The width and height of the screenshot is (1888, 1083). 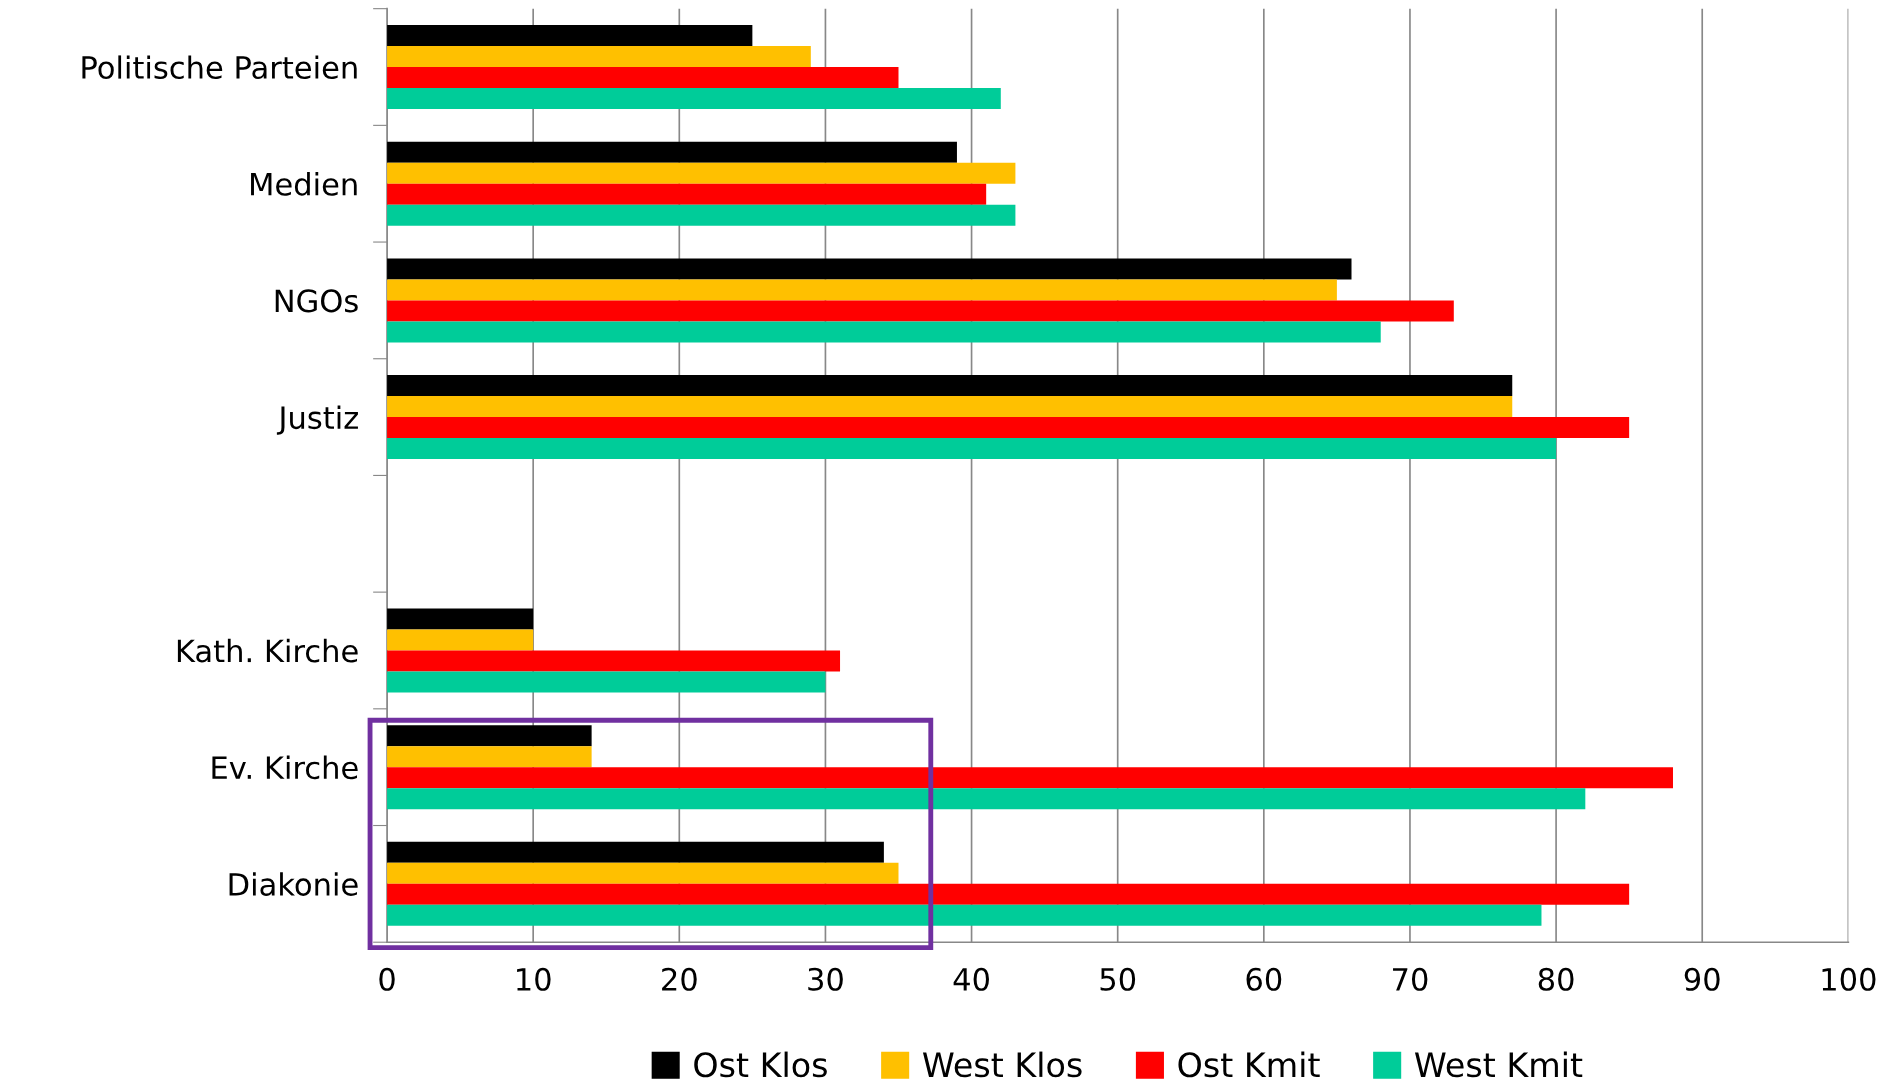 What do you see at coordinates (285, 767) in the screenshot?
I see `y-tick-label: Ev. Kirche` at bounding box center [285, 767].